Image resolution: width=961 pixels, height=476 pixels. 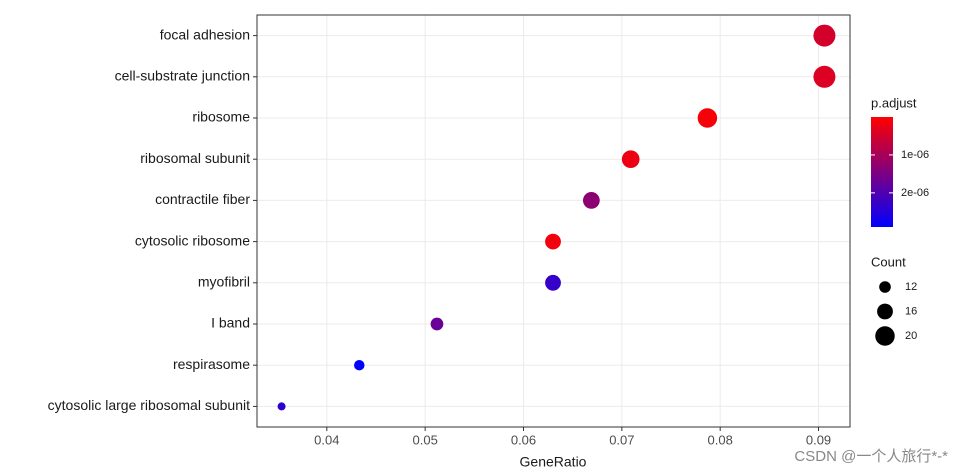 I want to click on x-tick-label: 0.05, so click(x=425, y=439).